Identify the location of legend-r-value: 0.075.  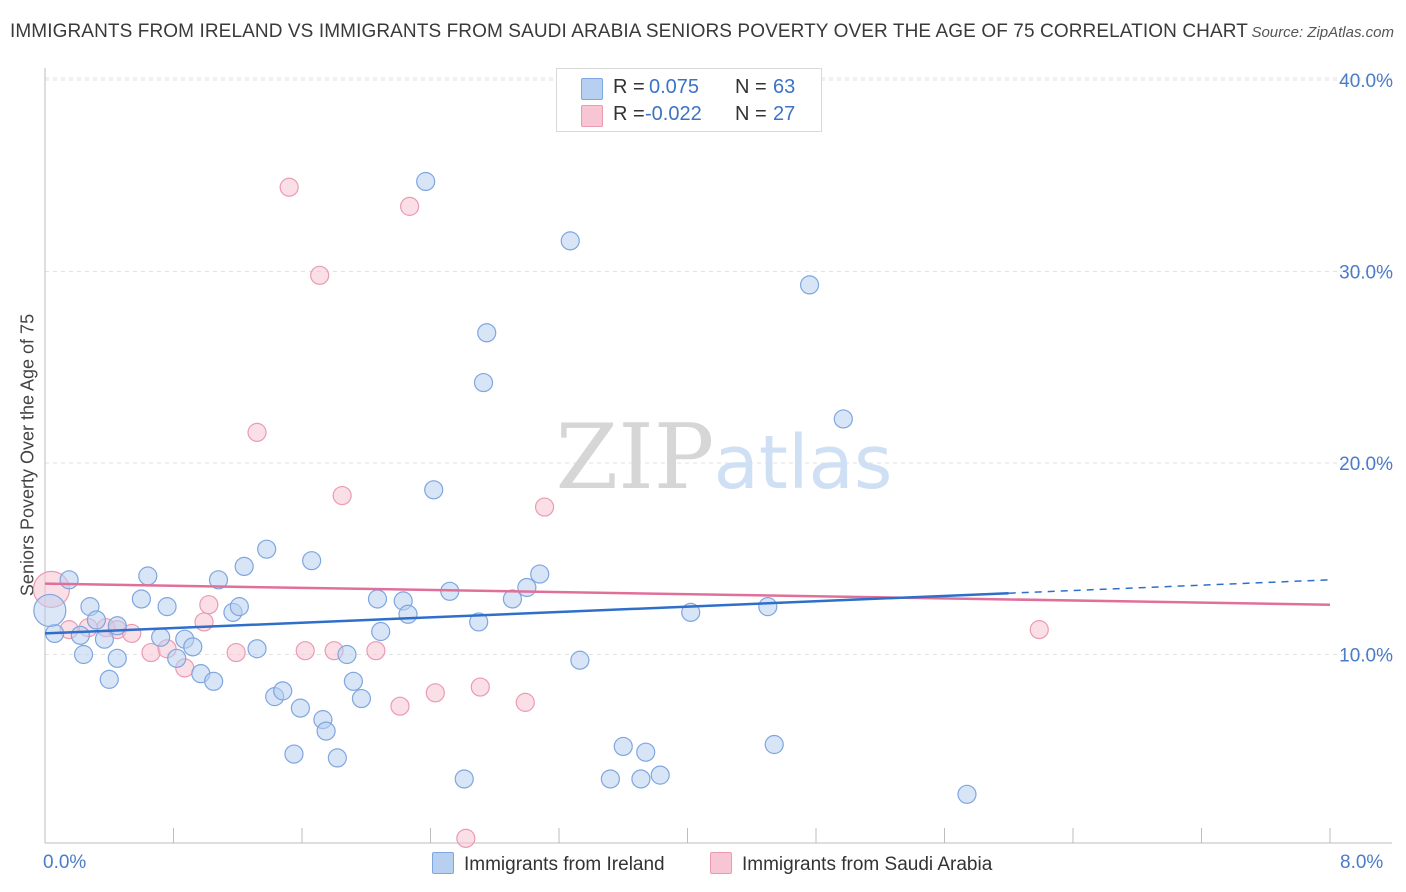
(674, 87).